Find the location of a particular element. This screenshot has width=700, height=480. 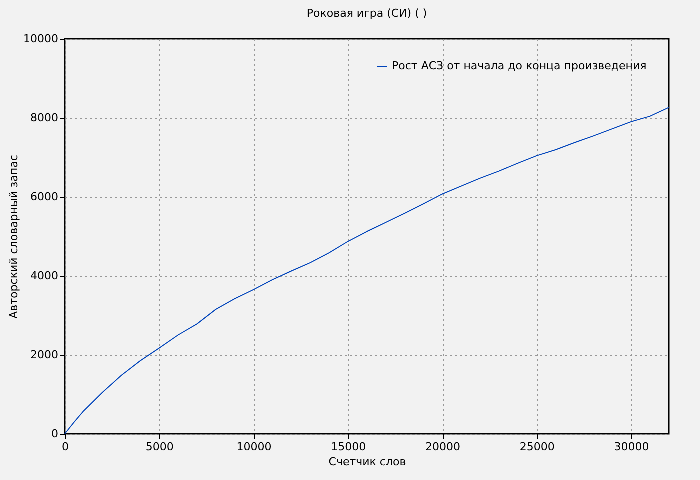

x-tick-label: 5000 is located at coordinates (160, 447).